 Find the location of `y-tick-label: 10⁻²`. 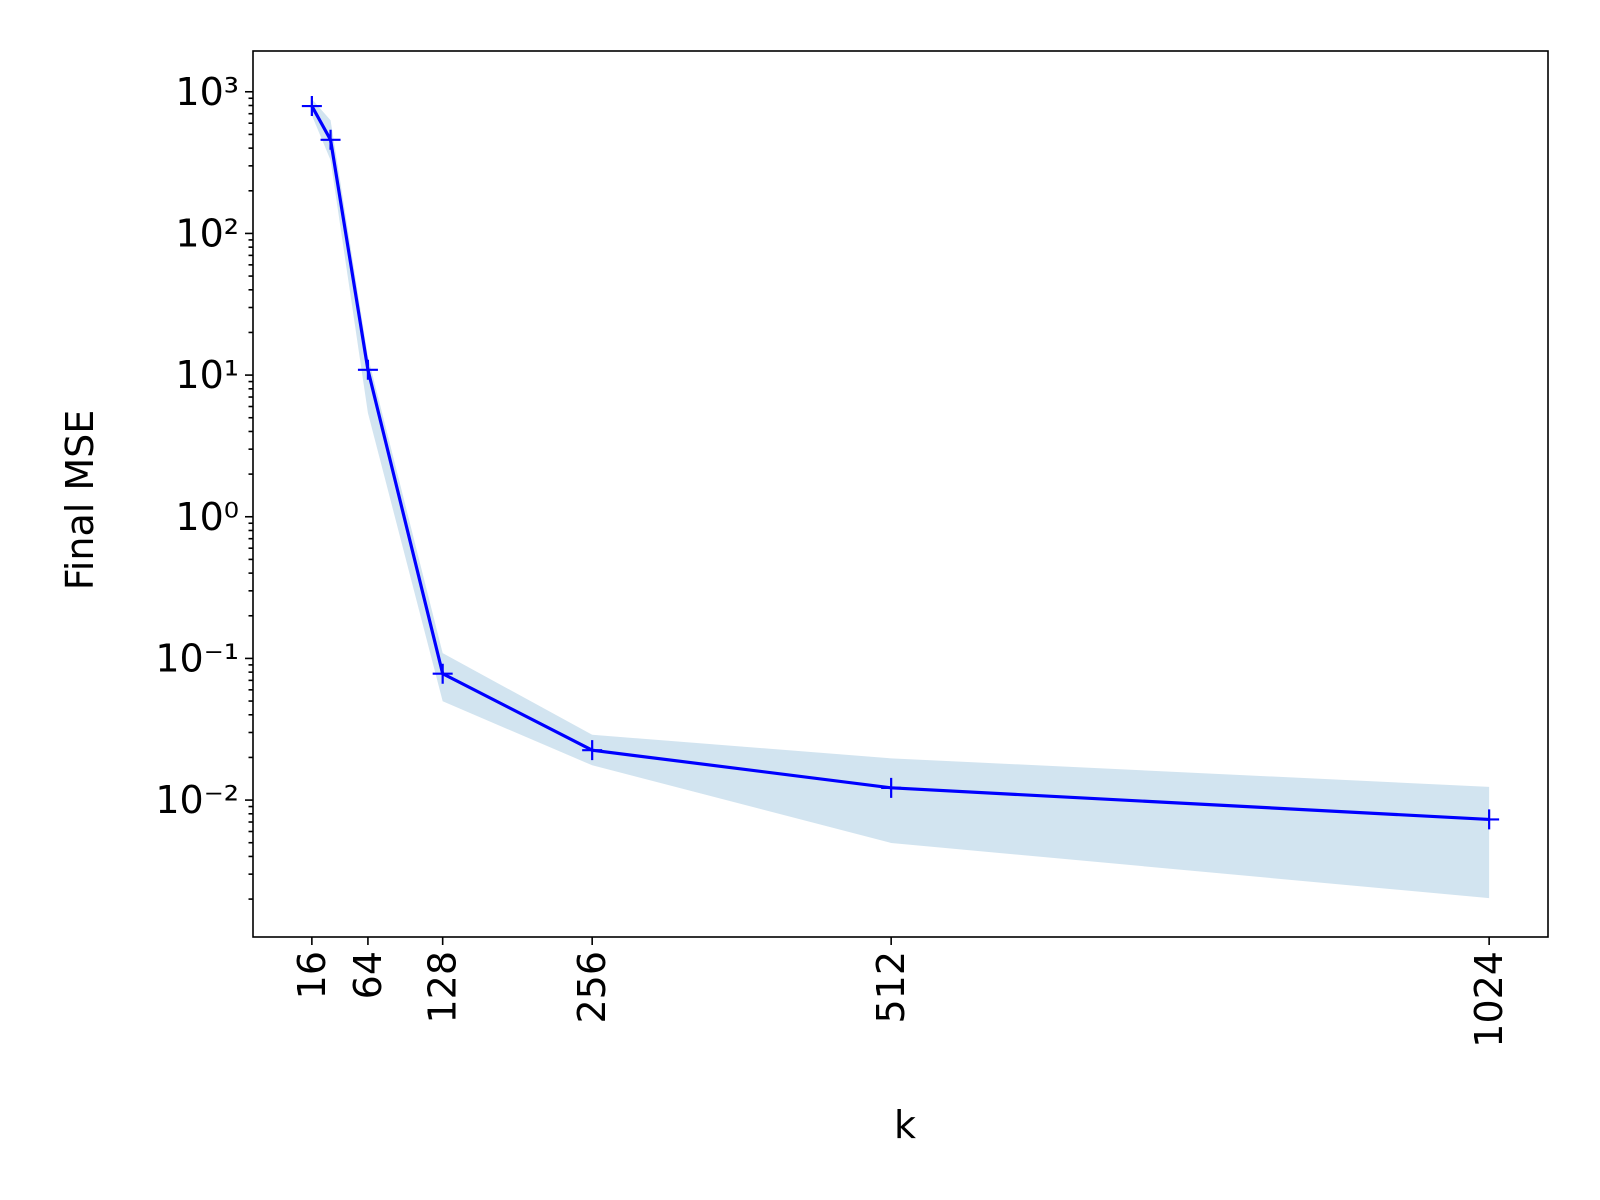

y-tick-label: 10⁻² is located at coordinates (197, 800).